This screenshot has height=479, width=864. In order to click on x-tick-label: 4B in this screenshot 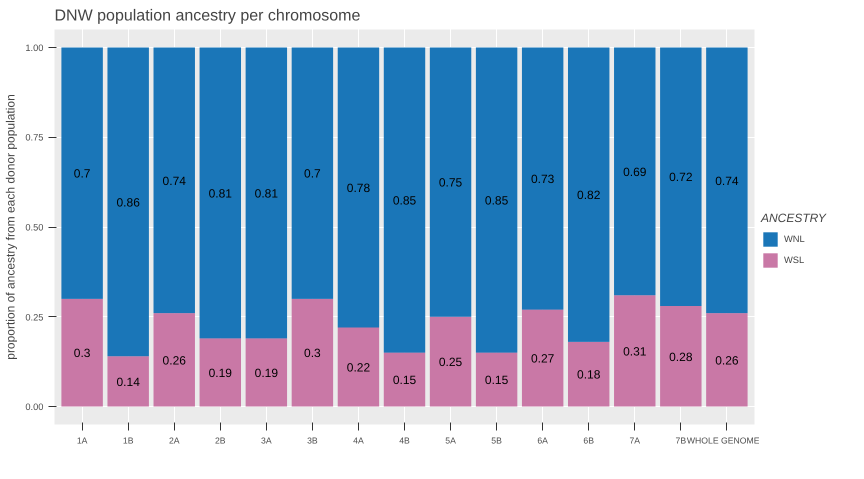, I will do `click(404, 441)`.